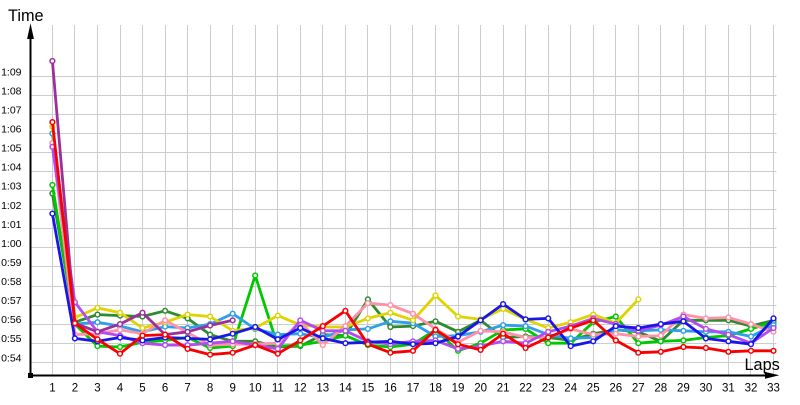 This screenshot has width=800, height=405. What do you see at coordinates (706, 389) in the screenshot?
I see `svg-text: 30` at bounding box center [706, 389].